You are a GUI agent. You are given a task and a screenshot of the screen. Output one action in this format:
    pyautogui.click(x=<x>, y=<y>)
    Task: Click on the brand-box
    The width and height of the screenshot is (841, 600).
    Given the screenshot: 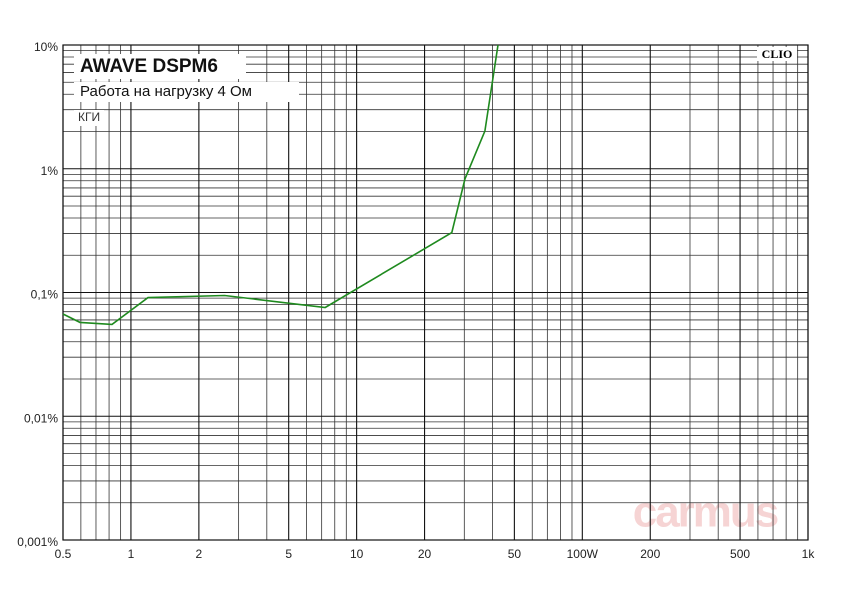 What is the action you would take?
    pyautogui.click(x=777, y=54)
    